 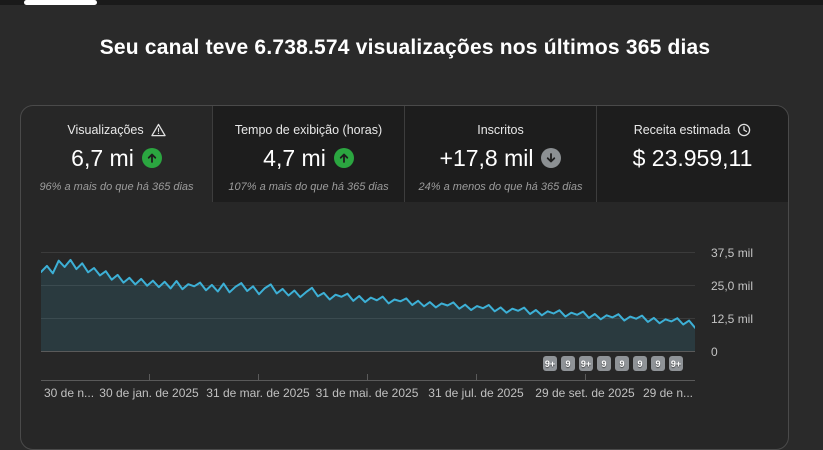 What do you see at coordinates (258, 393) in the screenshot?
I see `x-axis-label: 31 de mar. de 2025` at bounding box center [258, 393].